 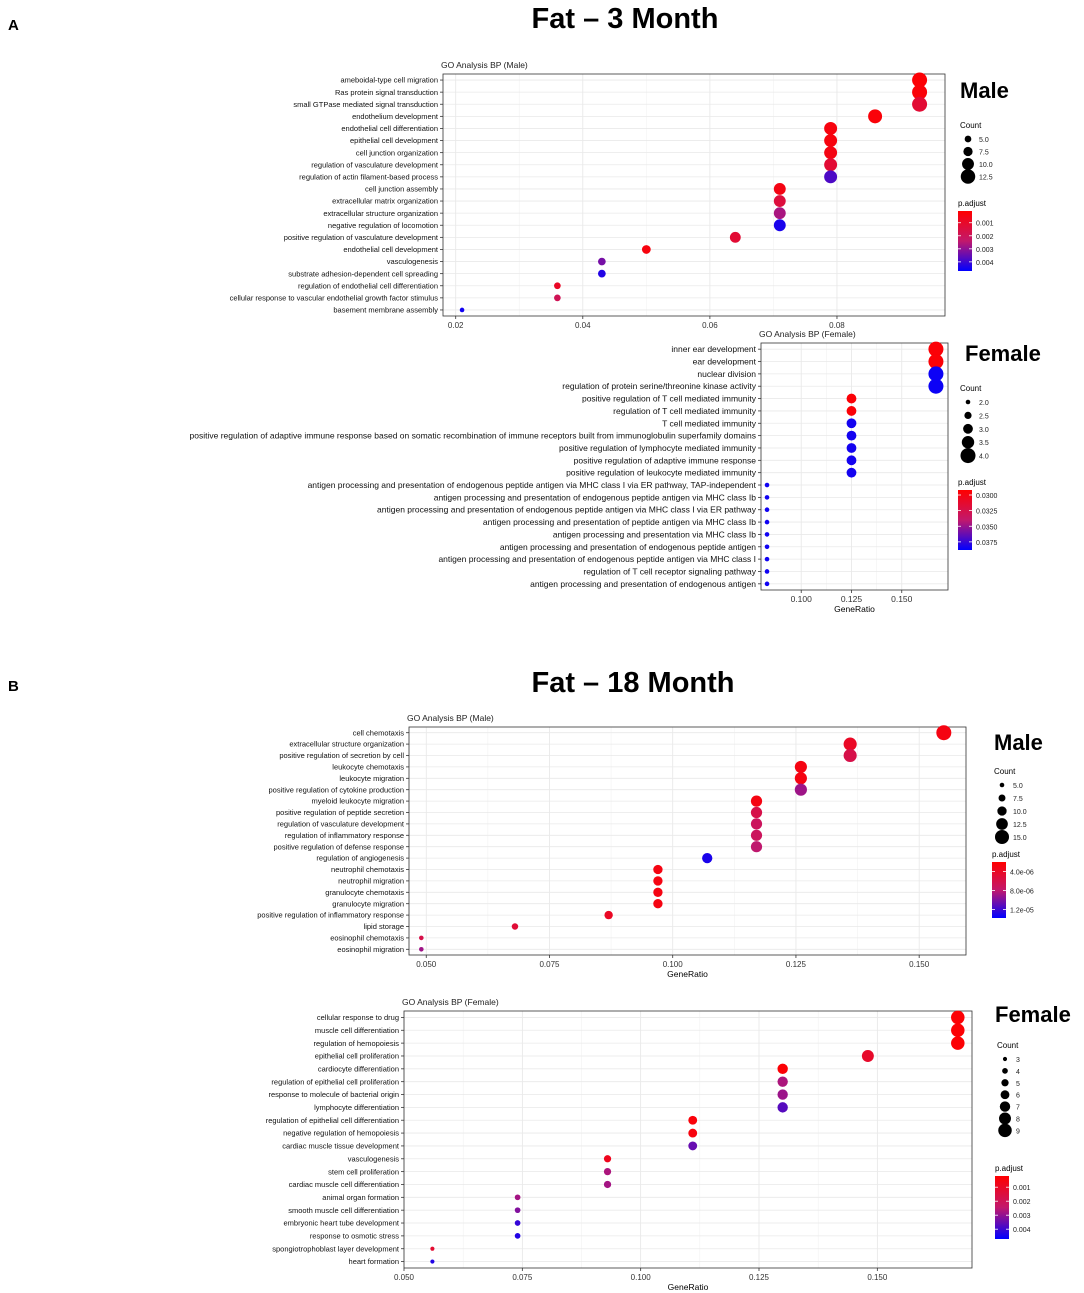 What do you see at coordinates (363, 1171) in the screenshot?
I see `y-category-label: stem cell proliferation` at bounding box center [363, 1171].